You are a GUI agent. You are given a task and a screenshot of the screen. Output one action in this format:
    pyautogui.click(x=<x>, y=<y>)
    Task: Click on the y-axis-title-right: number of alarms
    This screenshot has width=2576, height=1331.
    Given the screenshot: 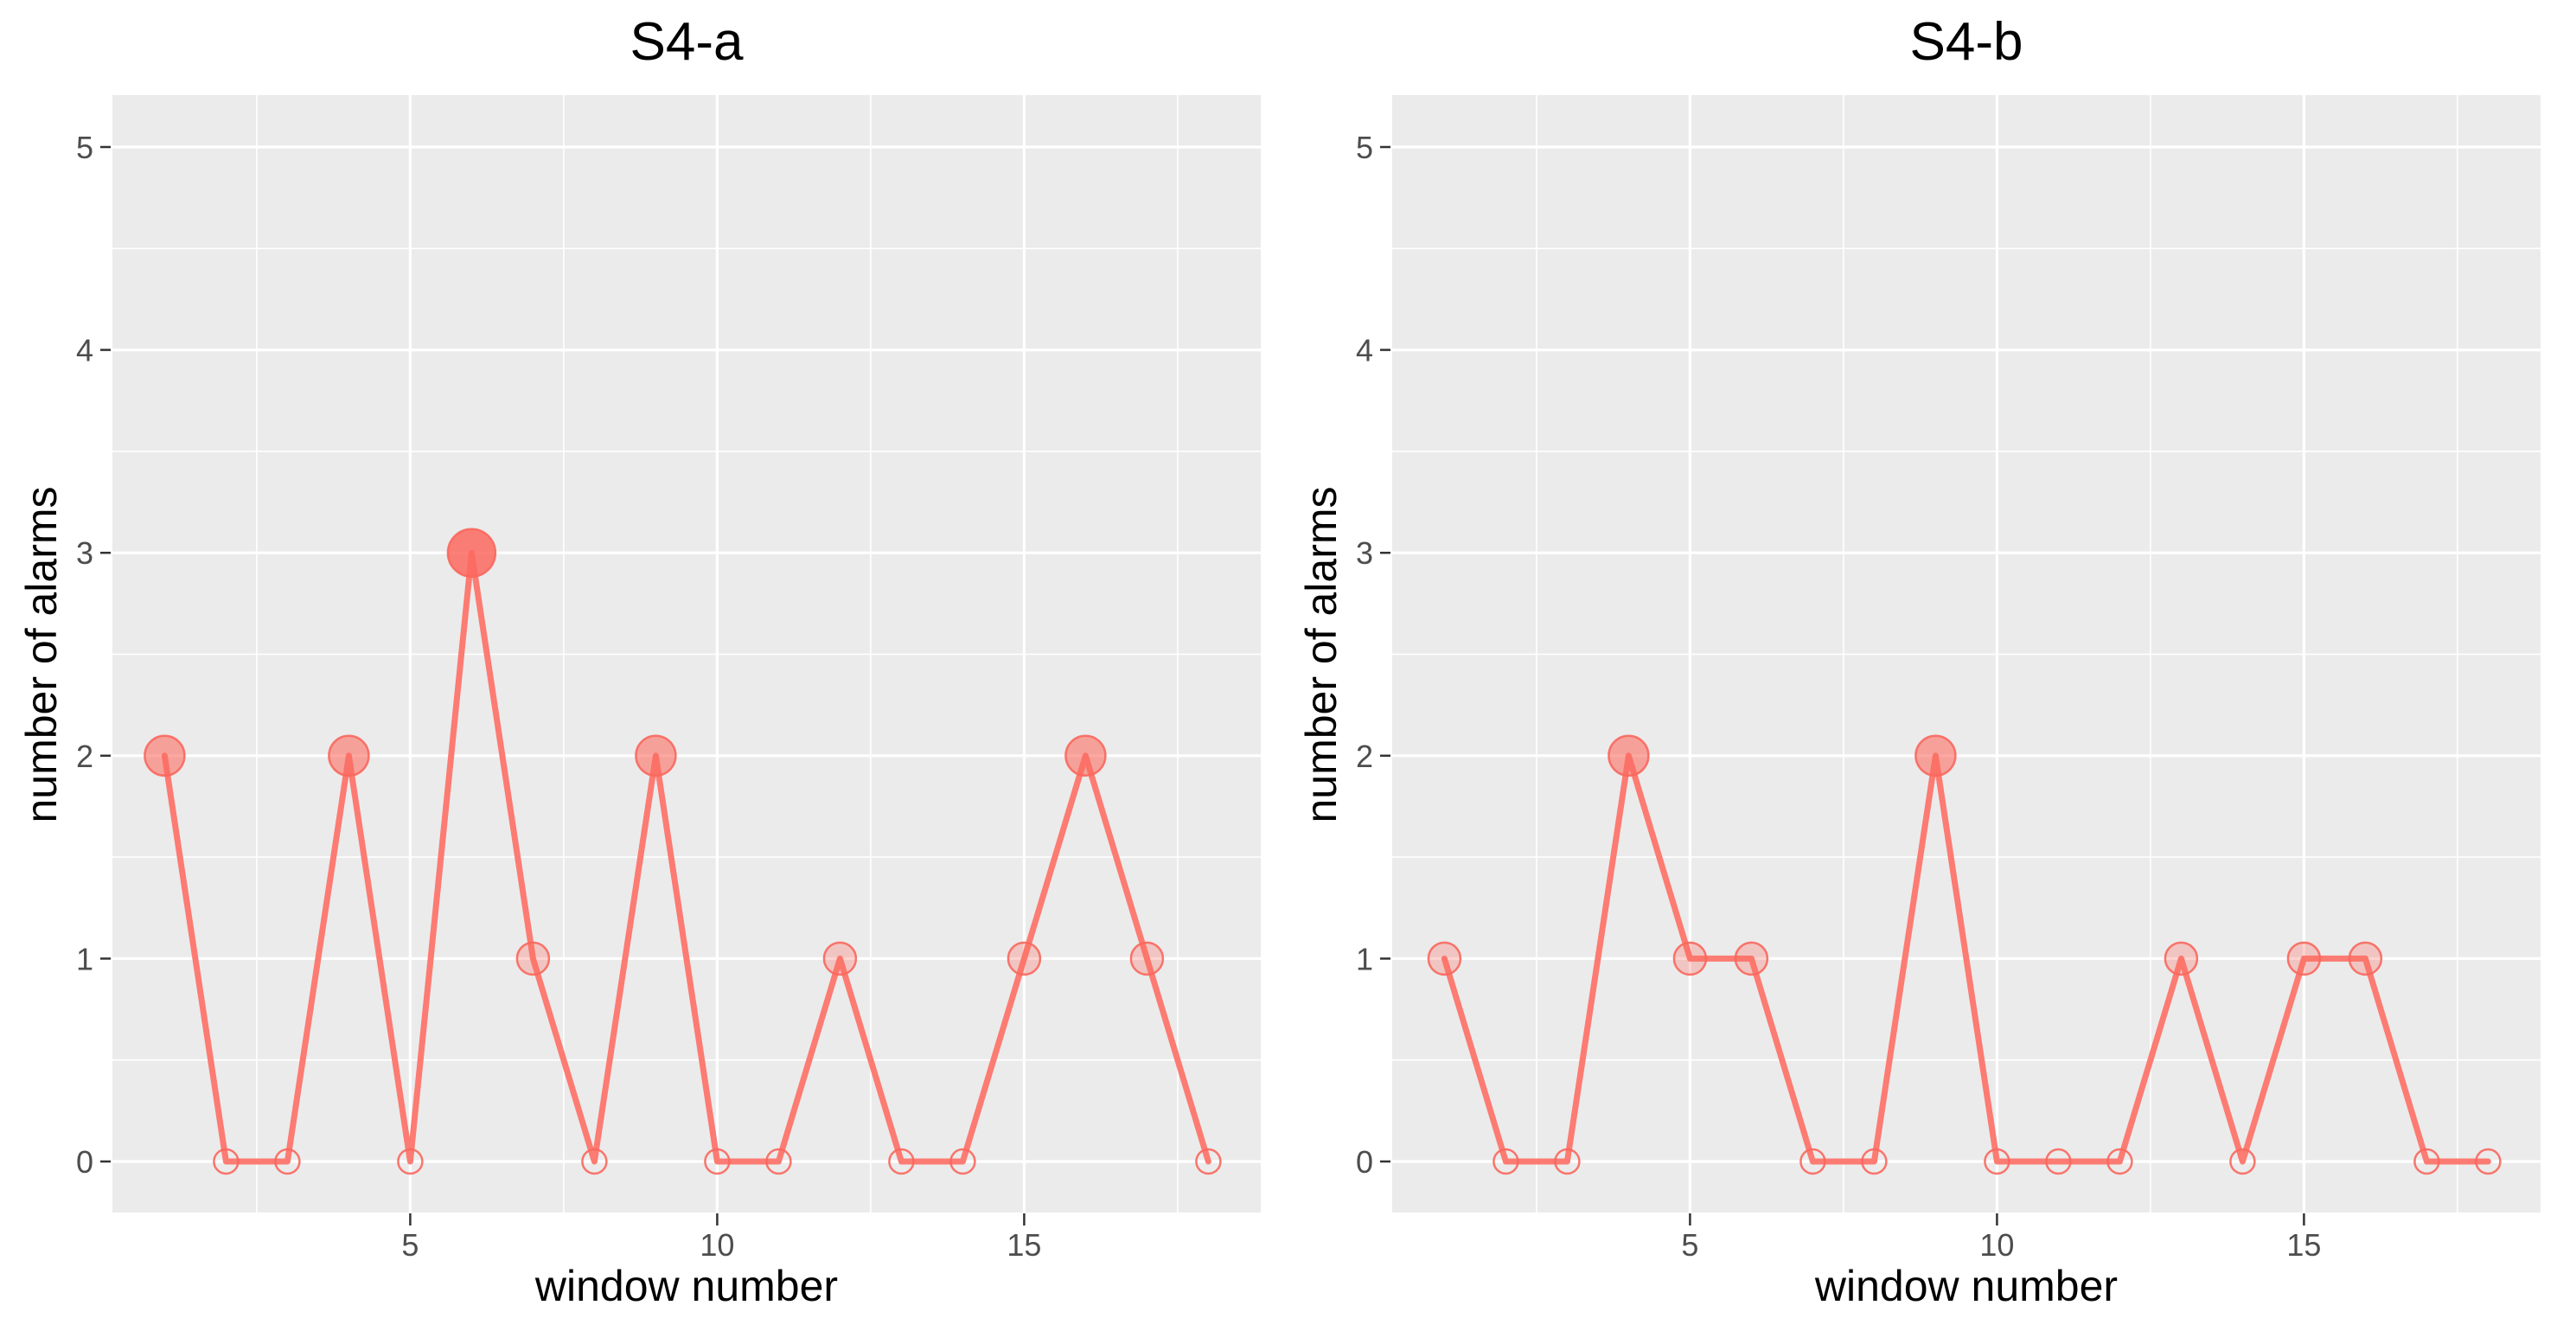 What is the action you would take?
    pyautogui.click(x=1322, y=654)
    